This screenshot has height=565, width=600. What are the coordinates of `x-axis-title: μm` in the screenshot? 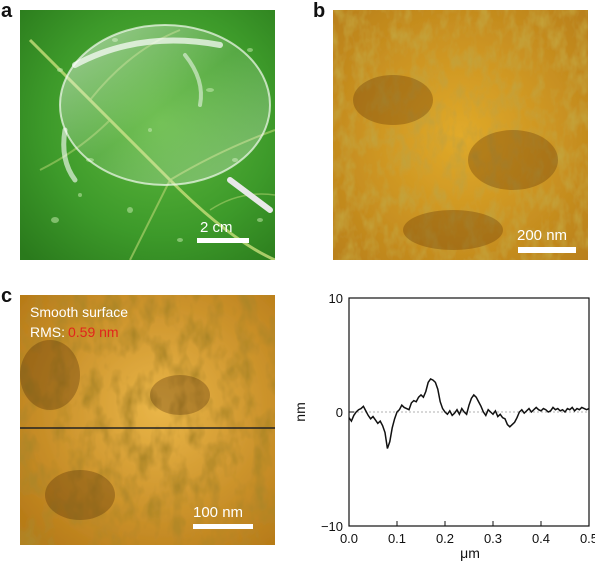 It's located at (470, 553).